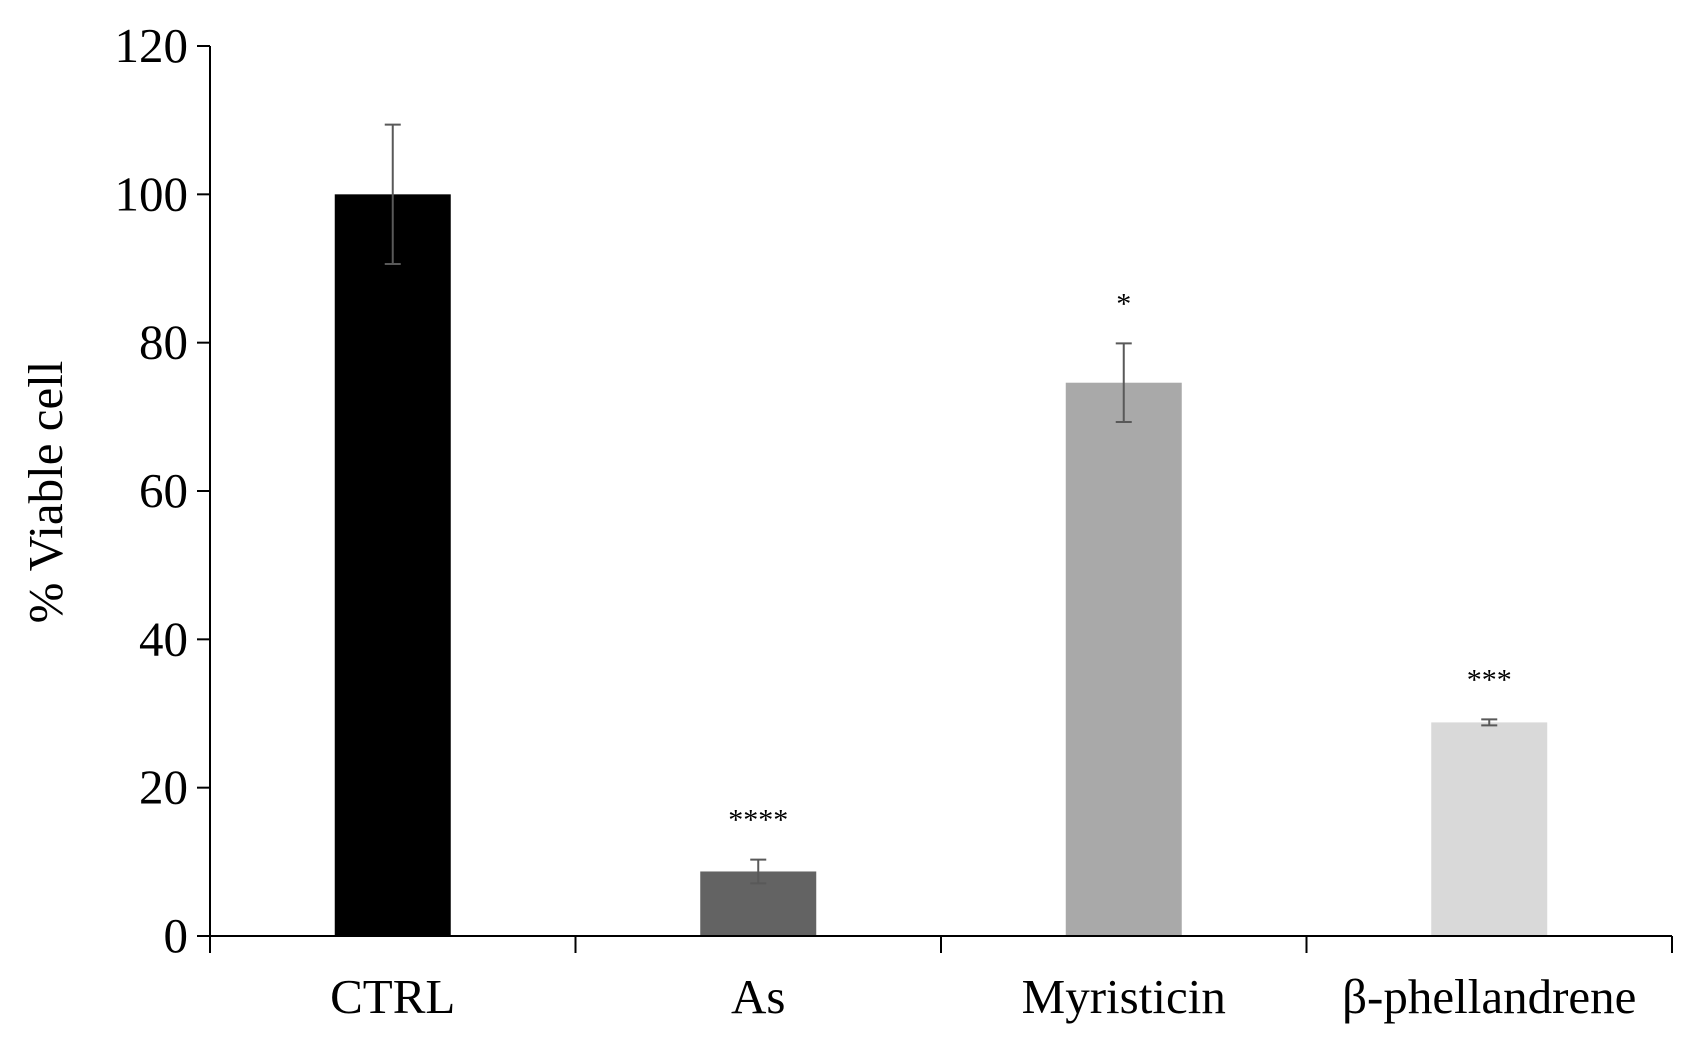 This screenshot has height=1044, width=1684. I want to click on y-tick-label: 40, so click(163, 638).